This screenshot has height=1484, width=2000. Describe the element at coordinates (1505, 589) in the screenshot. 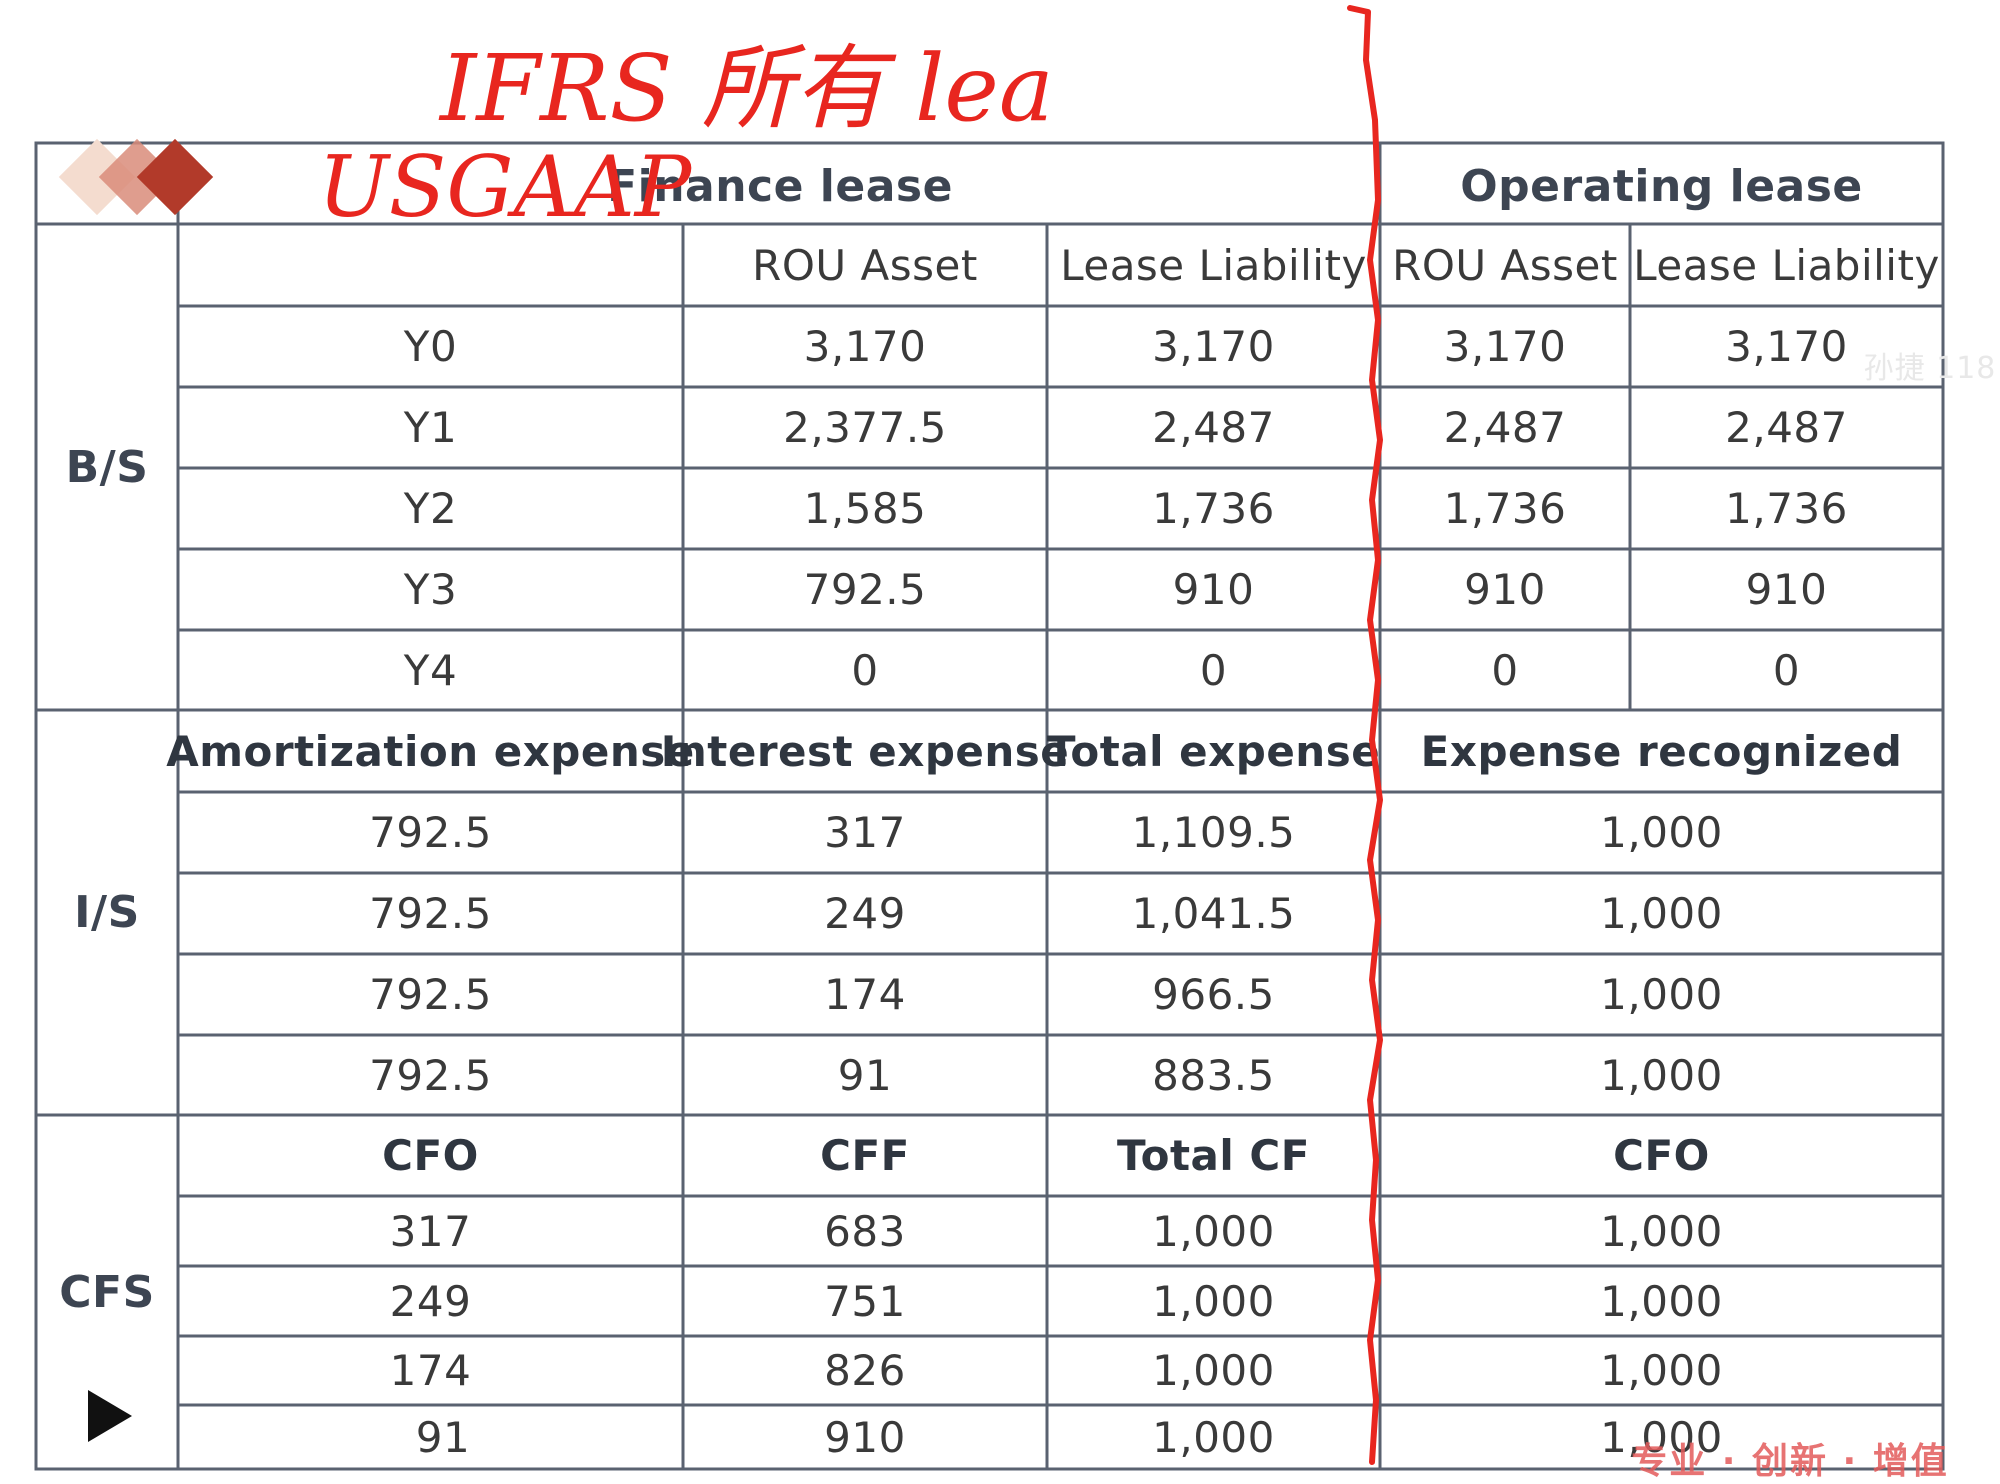

I see `bs-op-rou-cell: 910` at that location.